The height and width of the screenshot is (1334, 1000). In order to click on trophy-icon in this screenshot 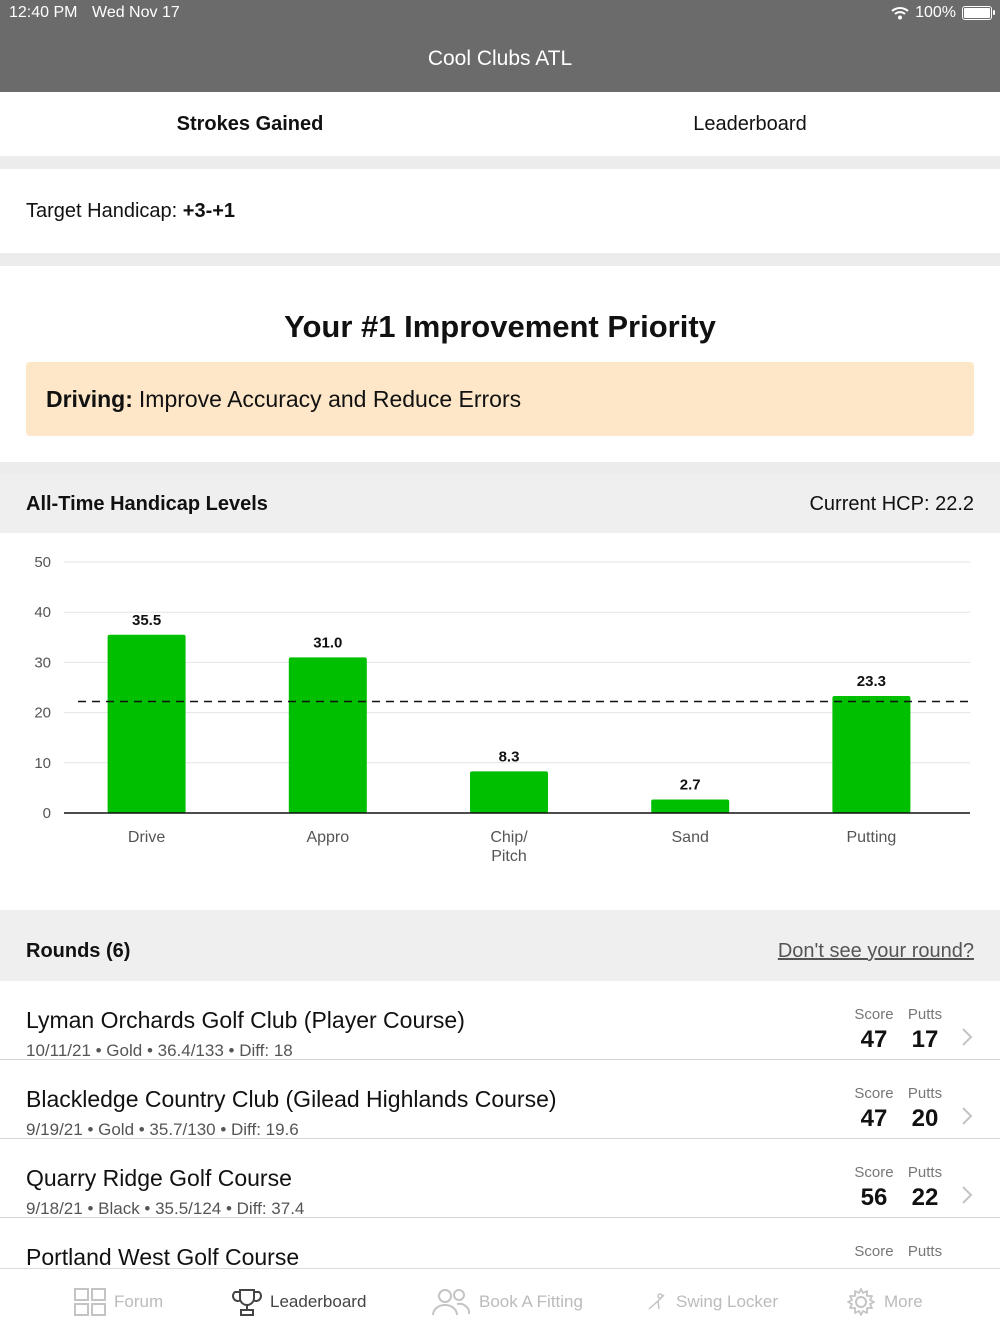, I will do `click(247, 1302)`.